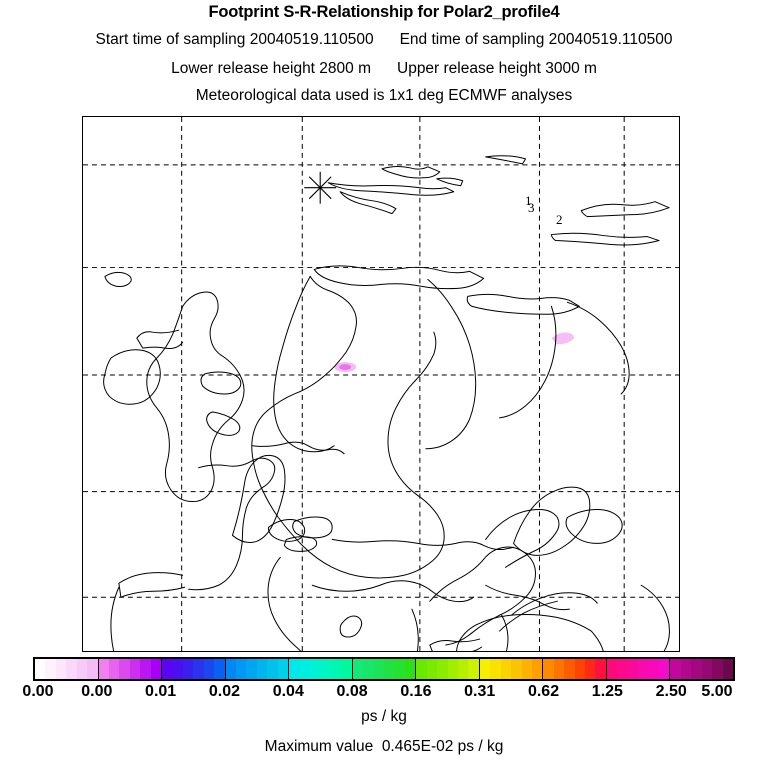  Describe the element at coordinates (454, 352) in the screenshot. I see `footprint-patches` at that location.